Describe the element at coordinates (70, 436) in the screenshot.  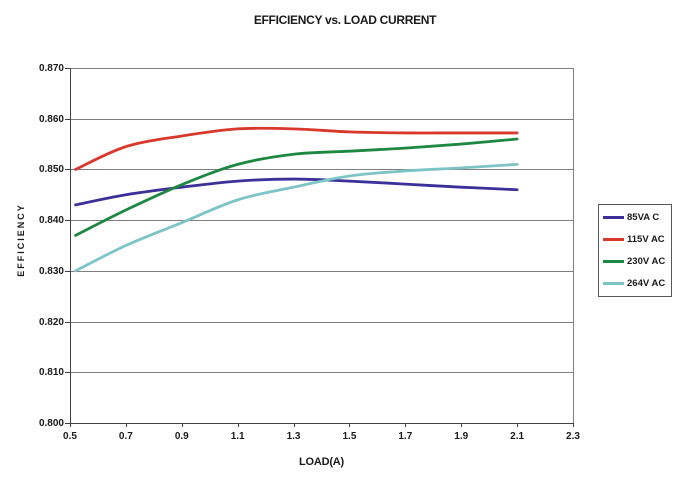
I see `x-tick-label: 0.5` at that location.